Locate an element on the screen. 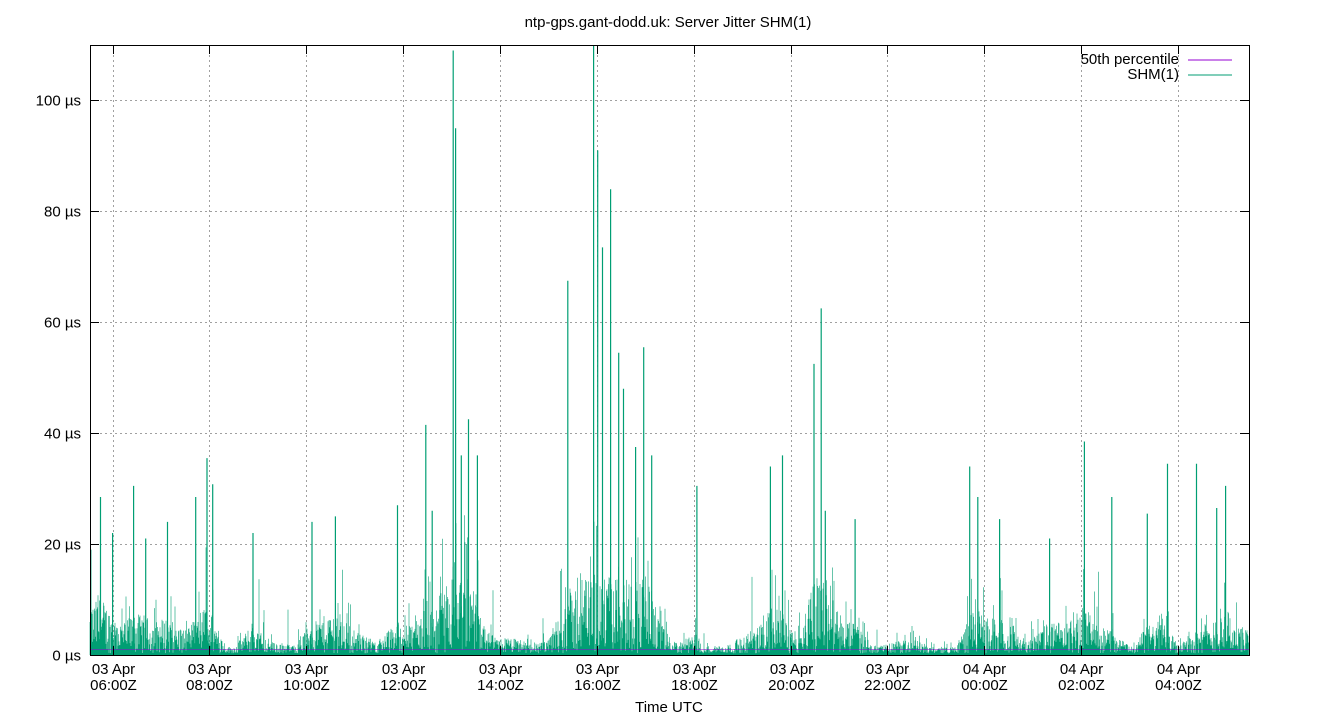  y-tick-label: 20 µs is located at coordinates (62, 545).